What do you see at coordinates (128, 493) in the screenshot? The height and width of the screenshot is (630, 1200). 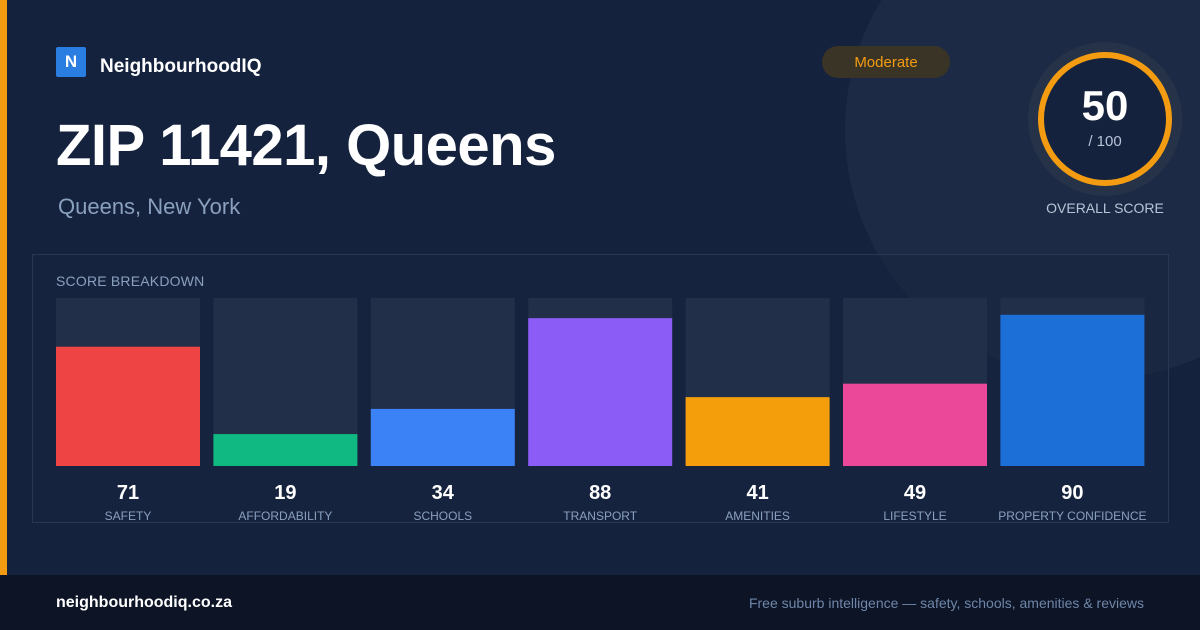 I see `bar-value-safety: 71` at bounding box center [128, 493].